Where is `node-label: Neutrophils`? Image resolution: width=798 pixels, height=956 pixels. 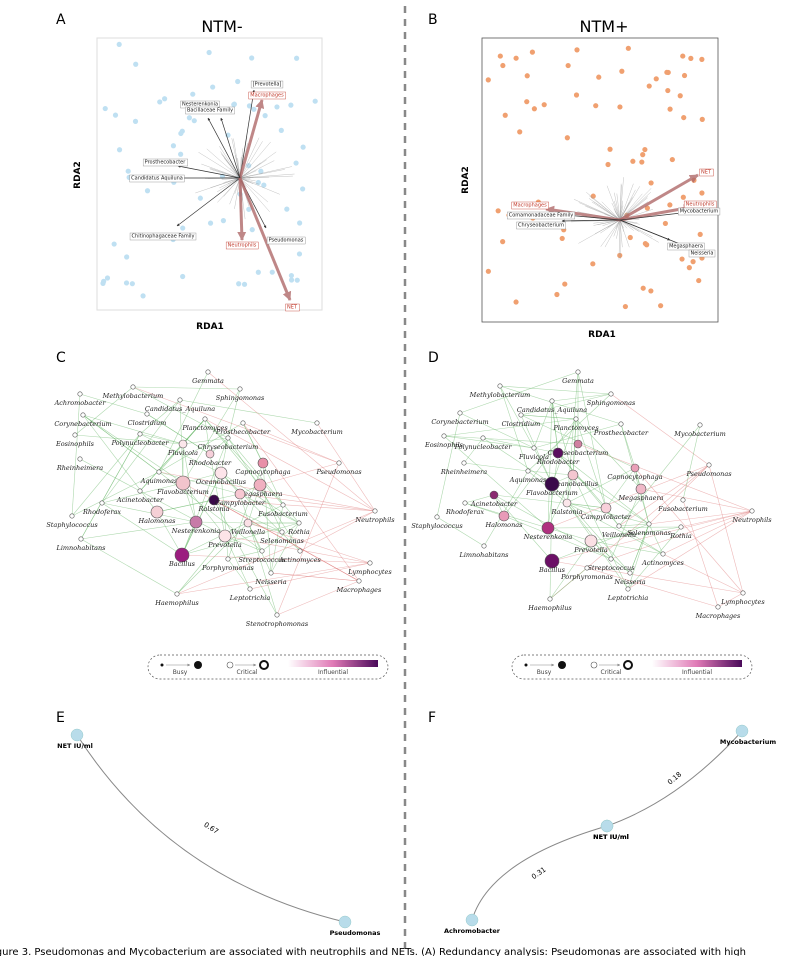 node-label: Neutrophils is located at coordinates (751, 520).